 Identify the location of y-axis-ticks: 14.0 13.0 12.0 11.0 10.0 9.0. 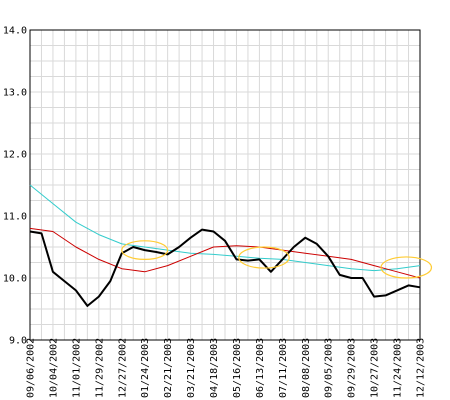
(15, 186).